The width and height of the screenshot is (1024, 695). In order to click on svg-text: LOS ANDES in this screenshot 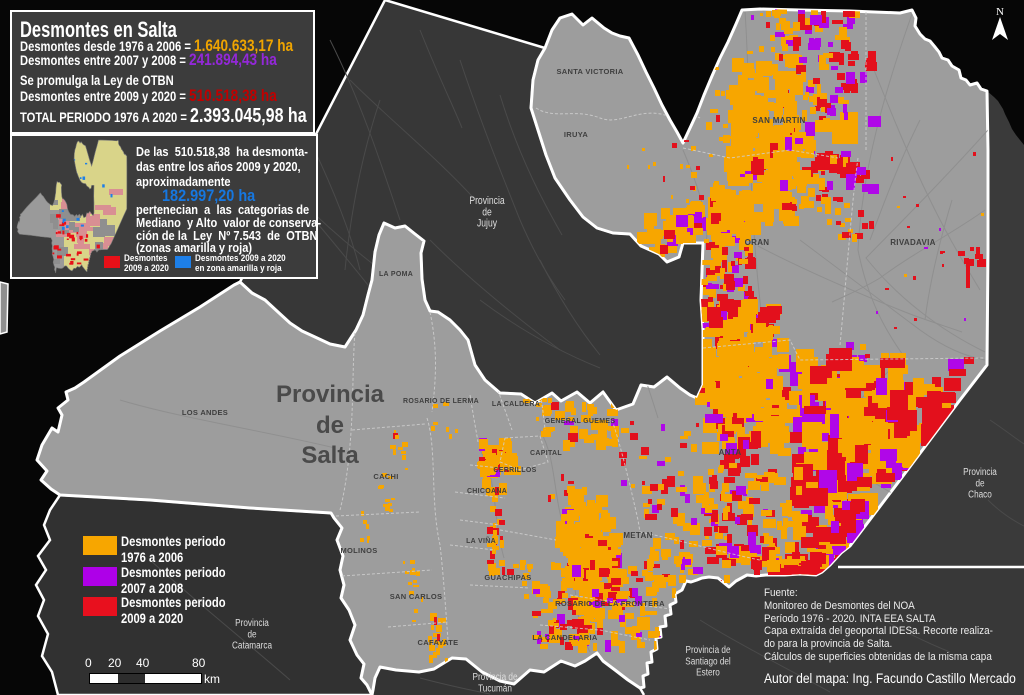, I will do `click(205, 412)`.